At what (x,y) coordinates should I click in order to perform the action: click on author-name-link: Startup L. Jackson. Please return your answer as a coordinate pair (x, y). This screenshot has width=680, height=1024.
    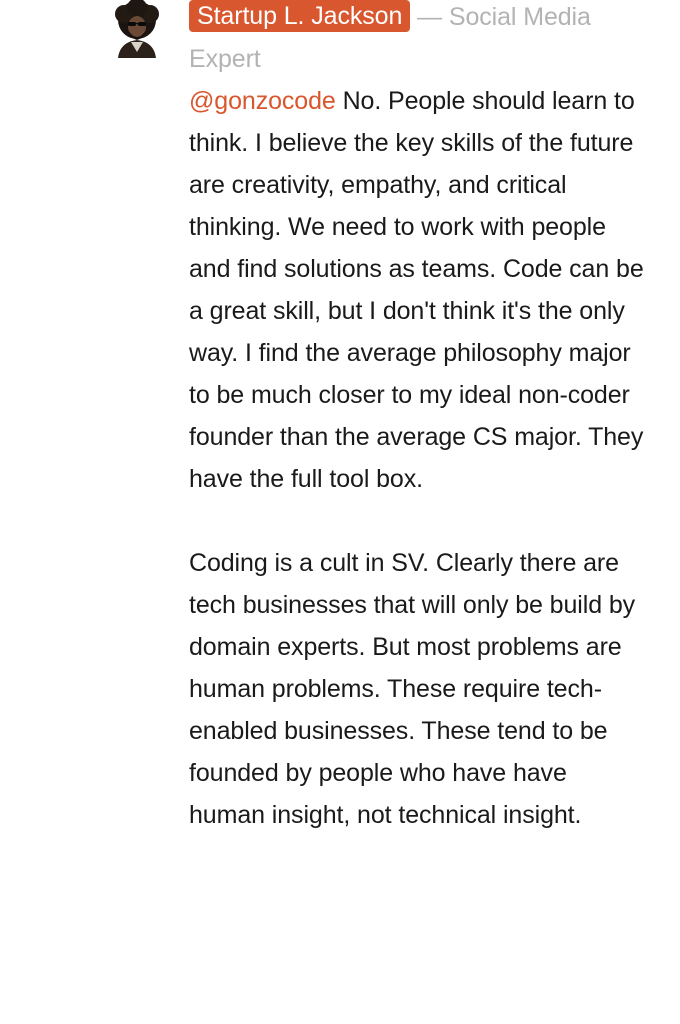
    Looking at the image, I should click on (300, 16).